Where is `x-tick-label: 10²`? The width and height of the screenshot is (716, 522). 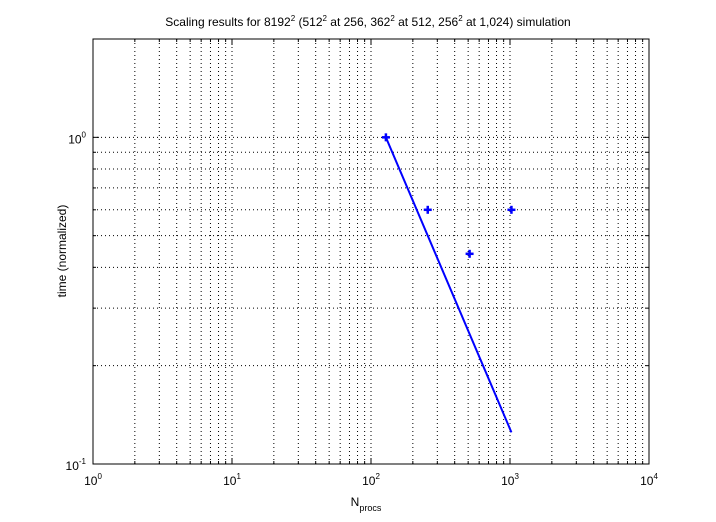 x-tick-label: 10² is located at coordinates (371, 480).